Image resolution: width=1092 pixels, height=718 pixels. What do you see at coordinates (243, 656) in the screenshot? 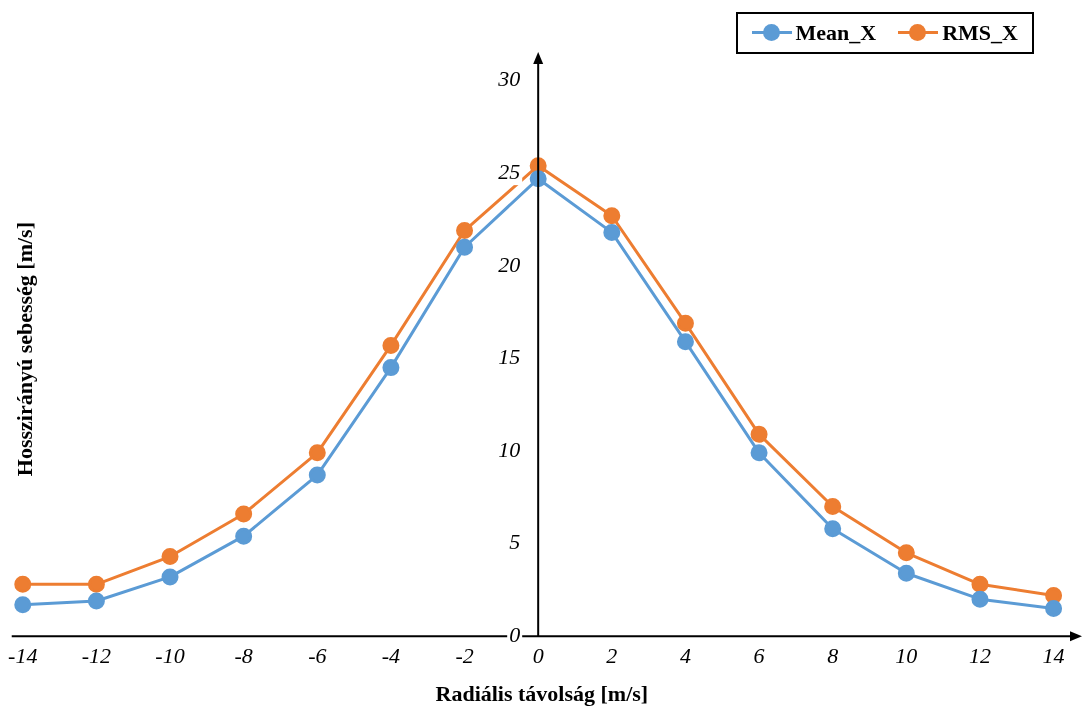
I see `x-tick-label: -8` at bounding box center [243, 656].